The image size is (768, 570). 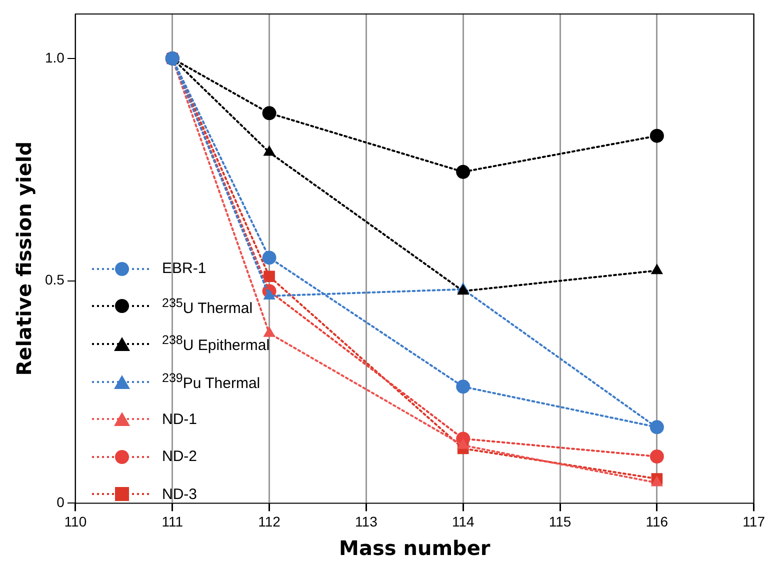 What do you see at coordinates (269, 521) in the screenshot?
I see `x-tick-label: 112` at bounding box center [269, 521].